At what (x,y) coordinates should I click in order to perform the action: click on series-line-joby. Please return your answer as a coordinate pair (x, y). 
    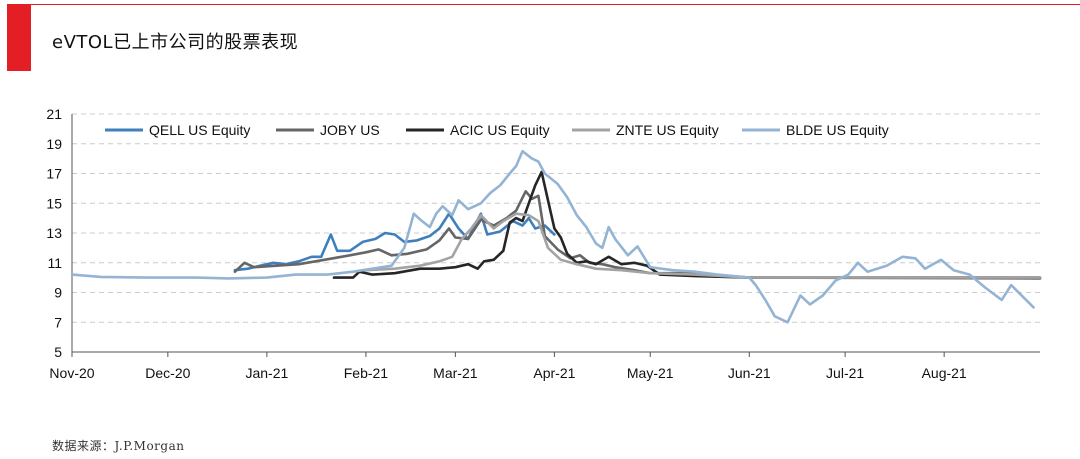
    Looking at the image, I should click on (637, 235).